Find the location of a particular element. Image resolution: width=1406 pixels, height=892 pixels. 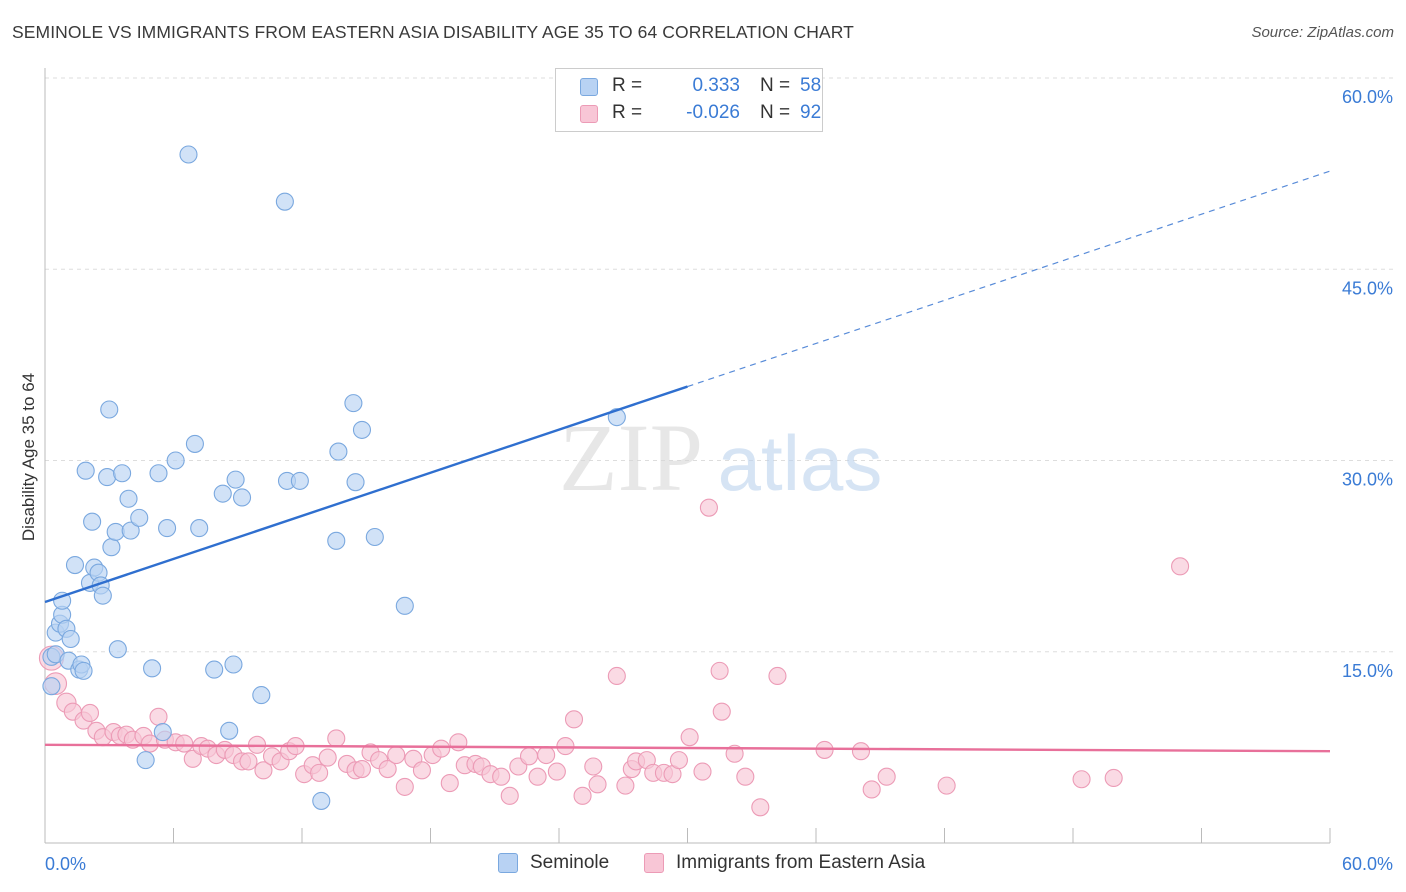

legend-r-value: 0.333 is located at coordinates (716, 85).